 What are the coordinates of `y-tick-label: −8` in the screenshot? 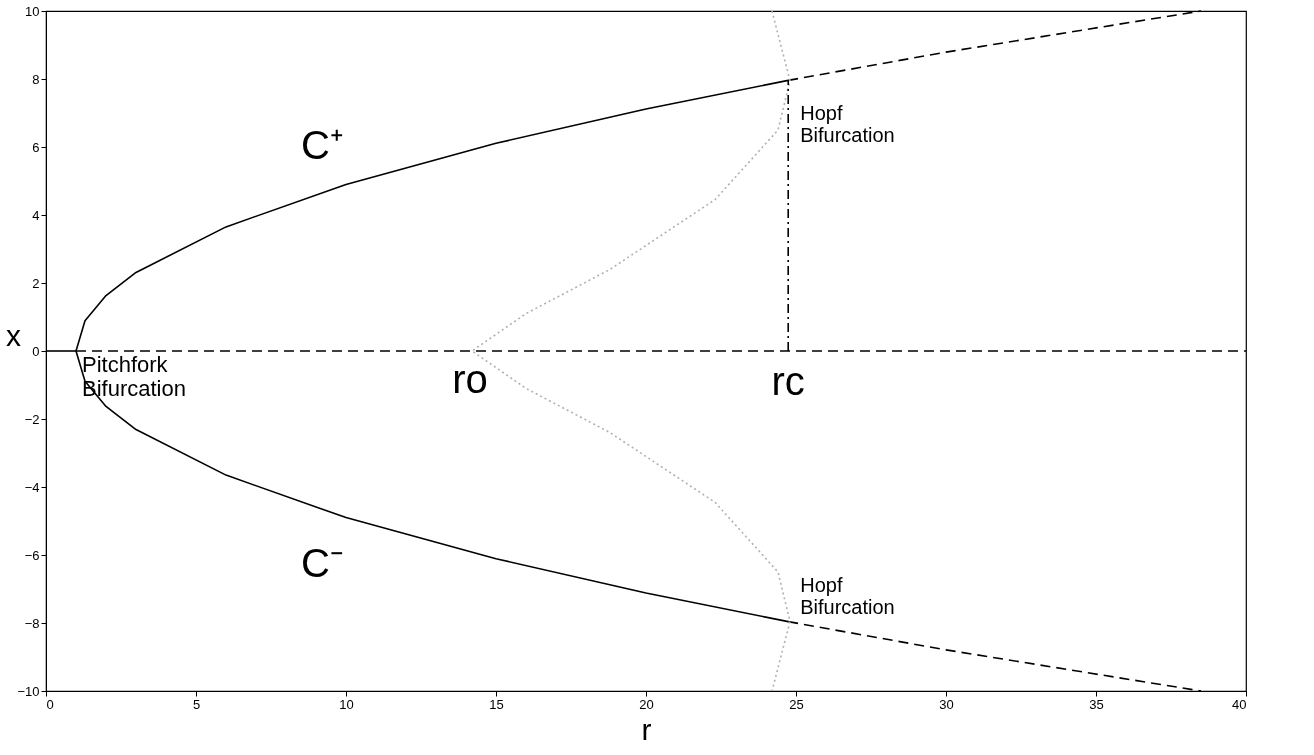 It's located at (32, 623).